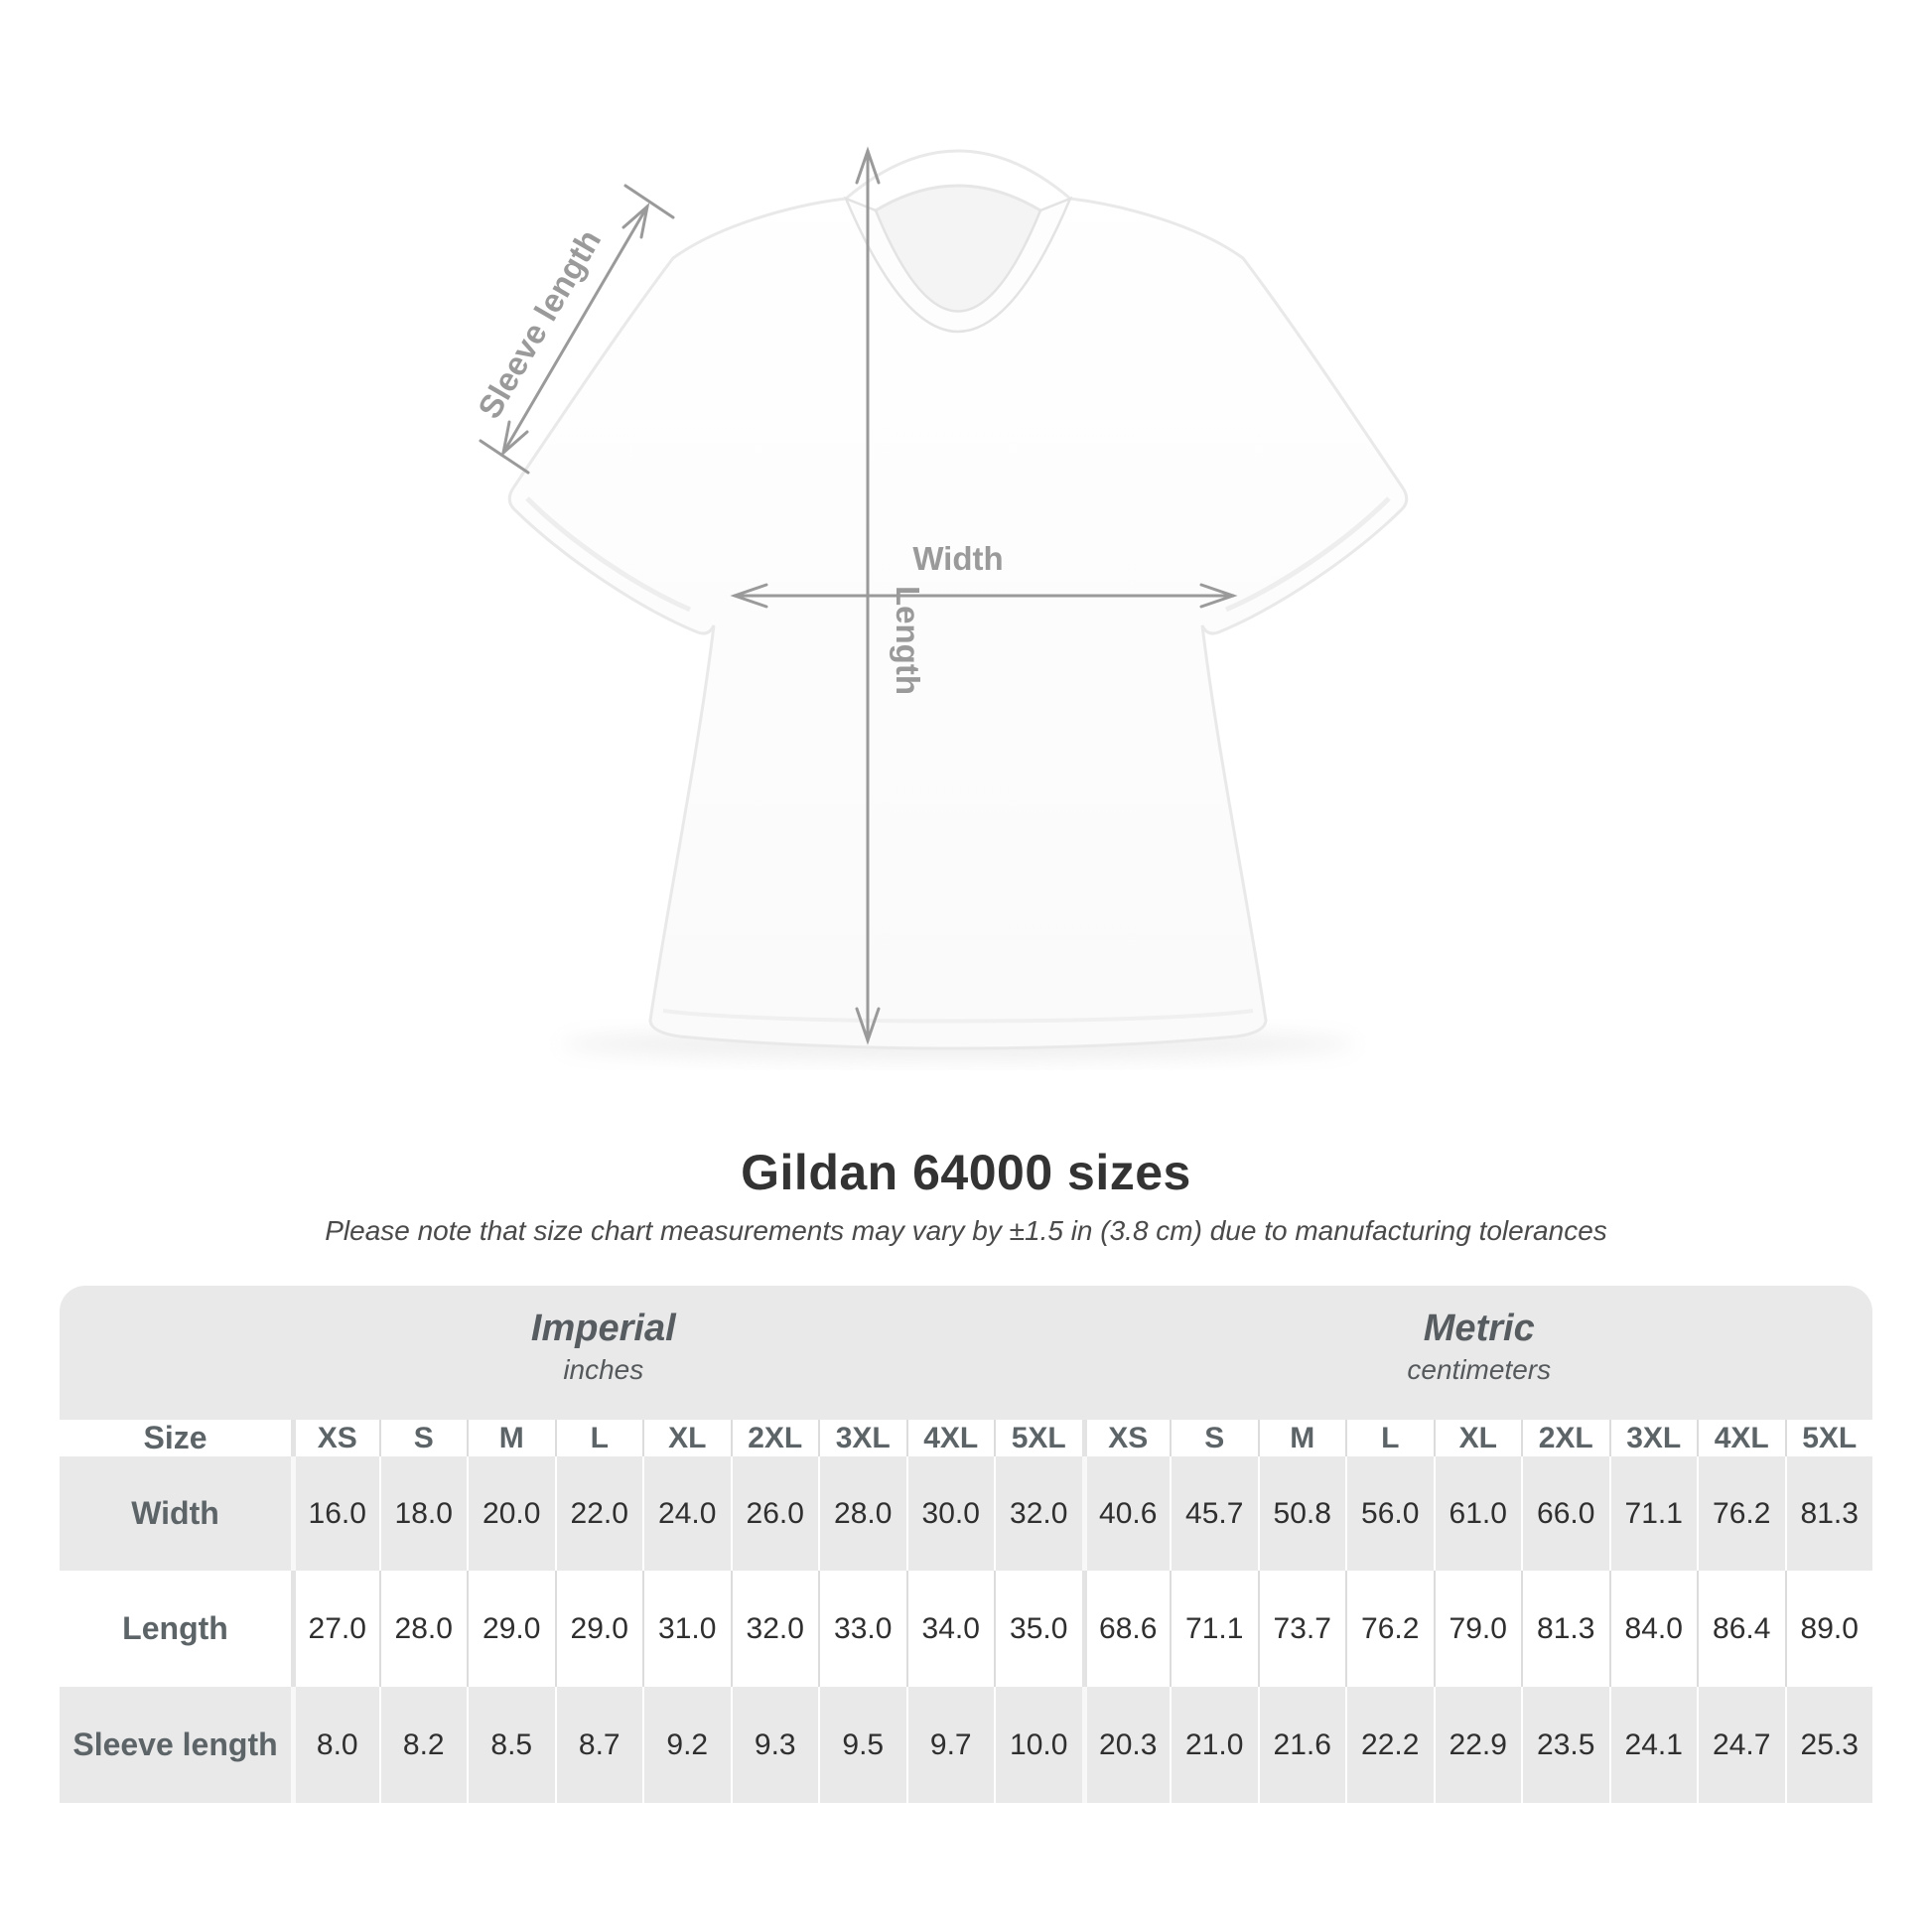 The image size is (1932, 1932). I want to click on metric-value-cell: 22.9, so click(1478, 1745).